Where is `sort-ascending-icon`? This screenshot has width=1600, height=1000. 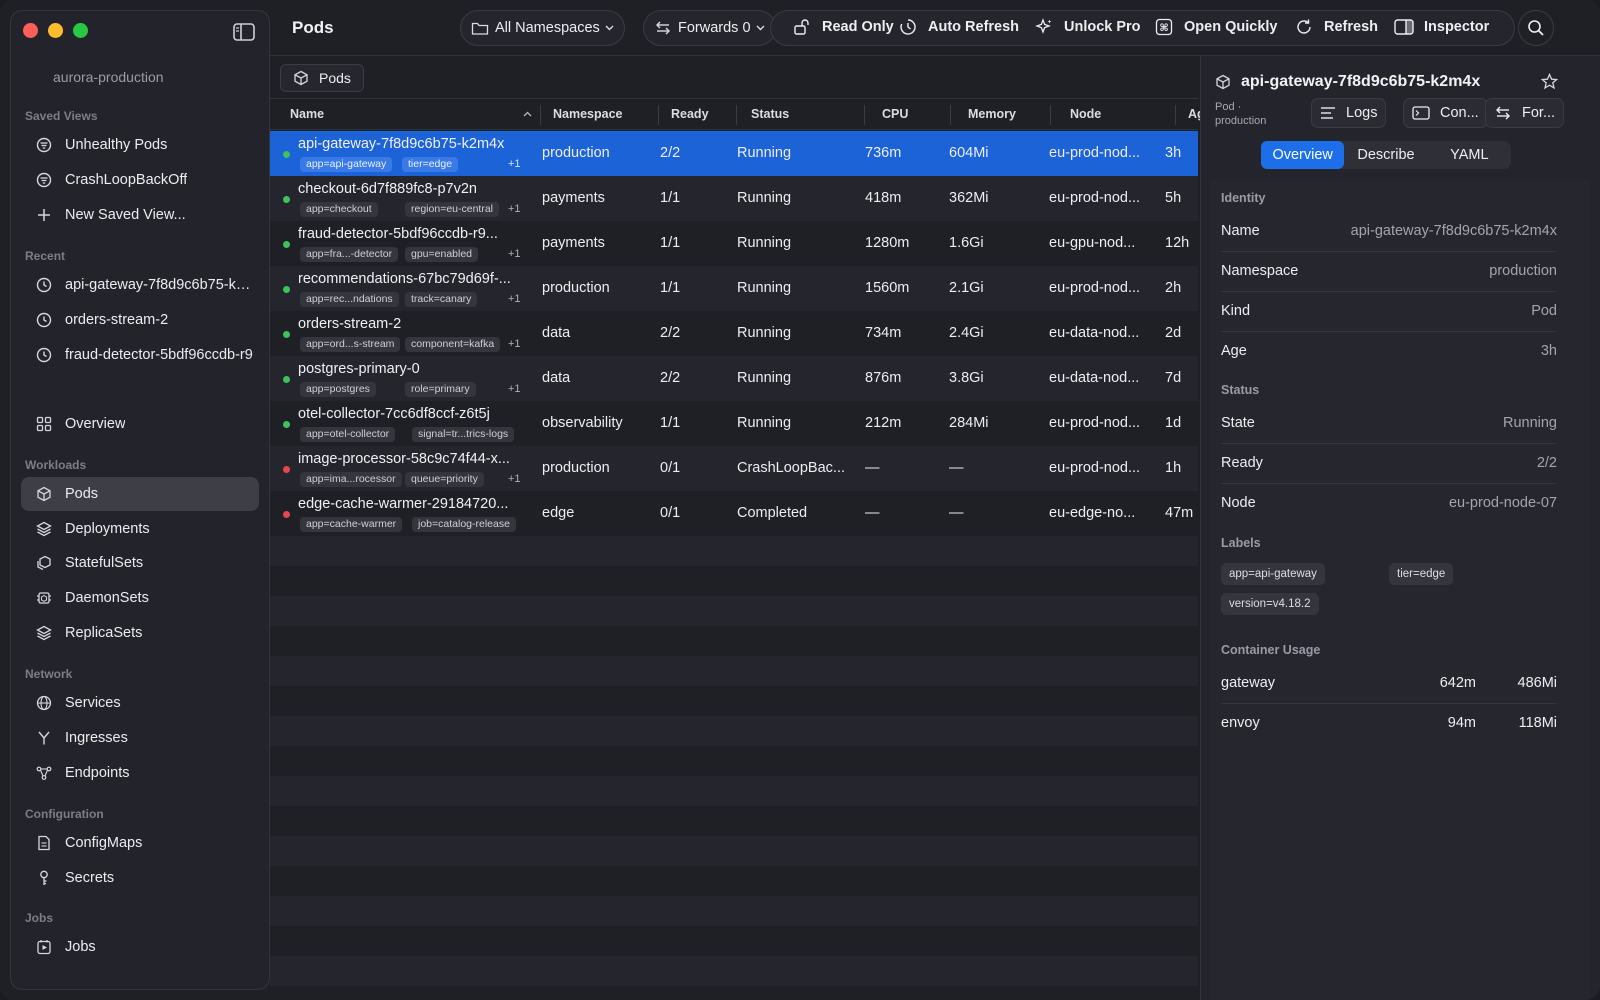 sort-ascending-icon is located at coordinates (527, 114).